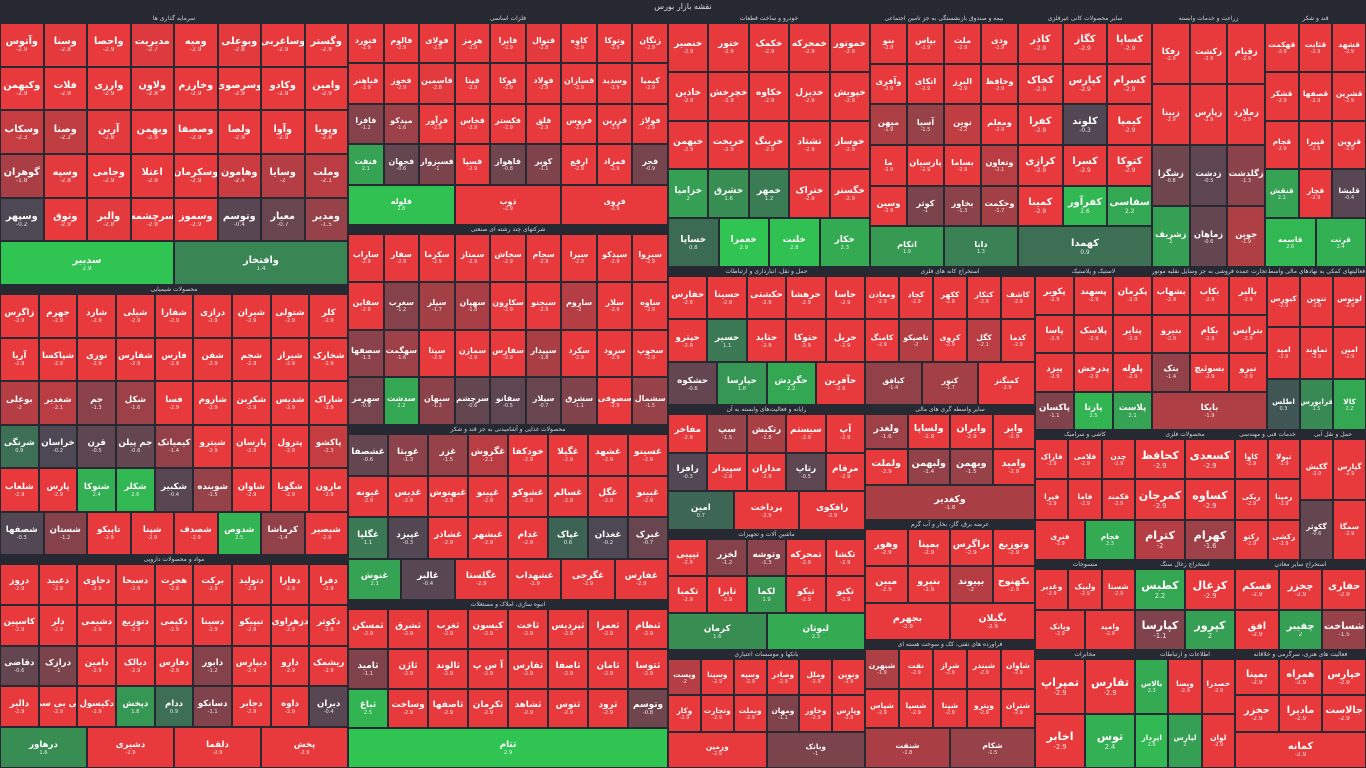 This screenshot has height=768, width=1366. What do you see at coordinates (1344, 713) in the screenshot?
I see `stock-tile: جالاست -2.9` at bounding box center [1344, 713].